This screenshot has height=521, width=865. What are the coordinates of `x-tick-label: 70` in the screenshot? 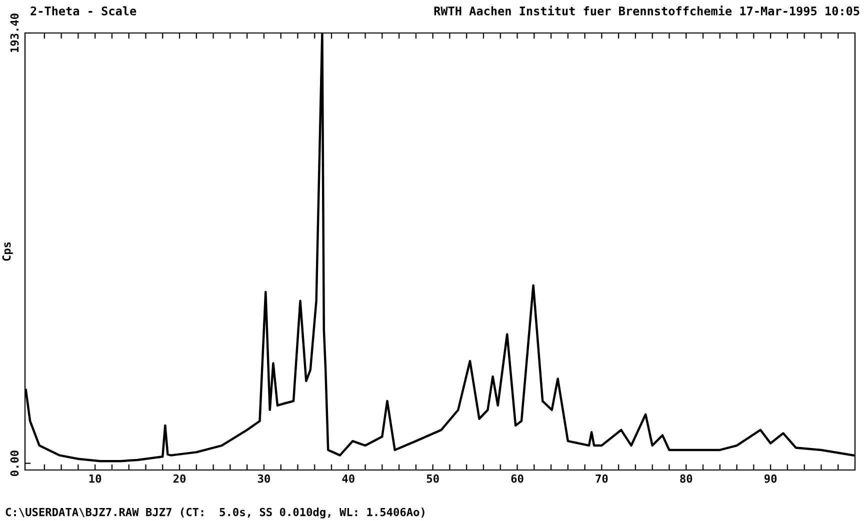 It's located at (602, 478).